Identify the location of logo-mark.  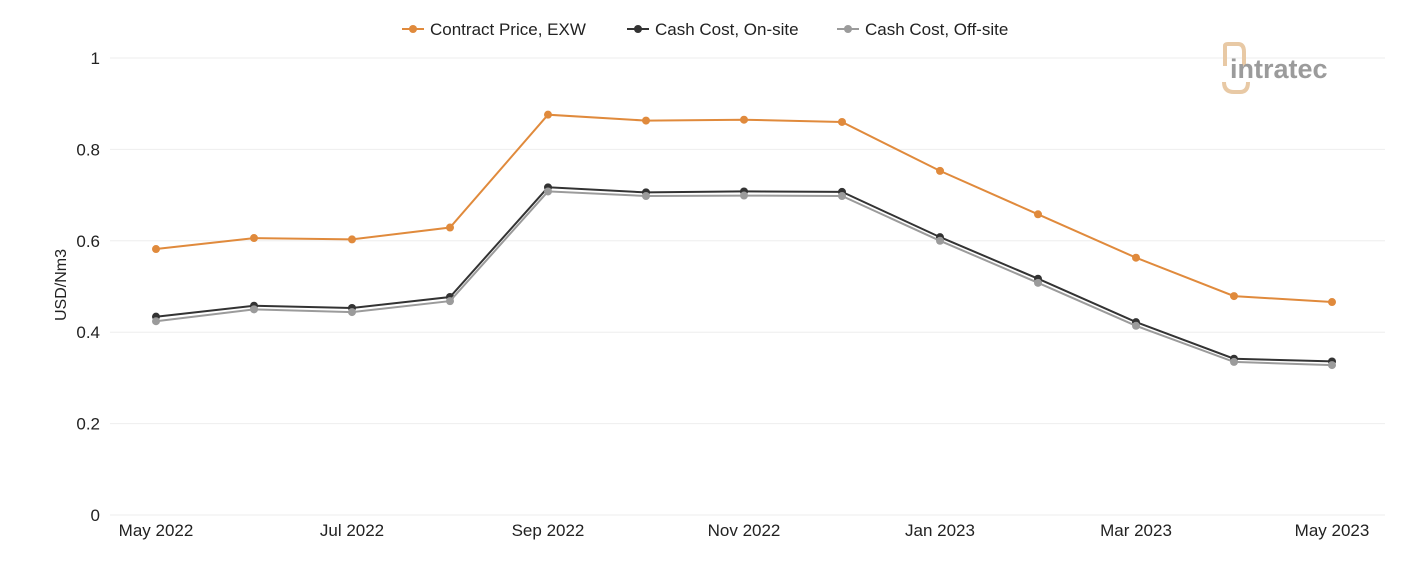
(1234, 54).